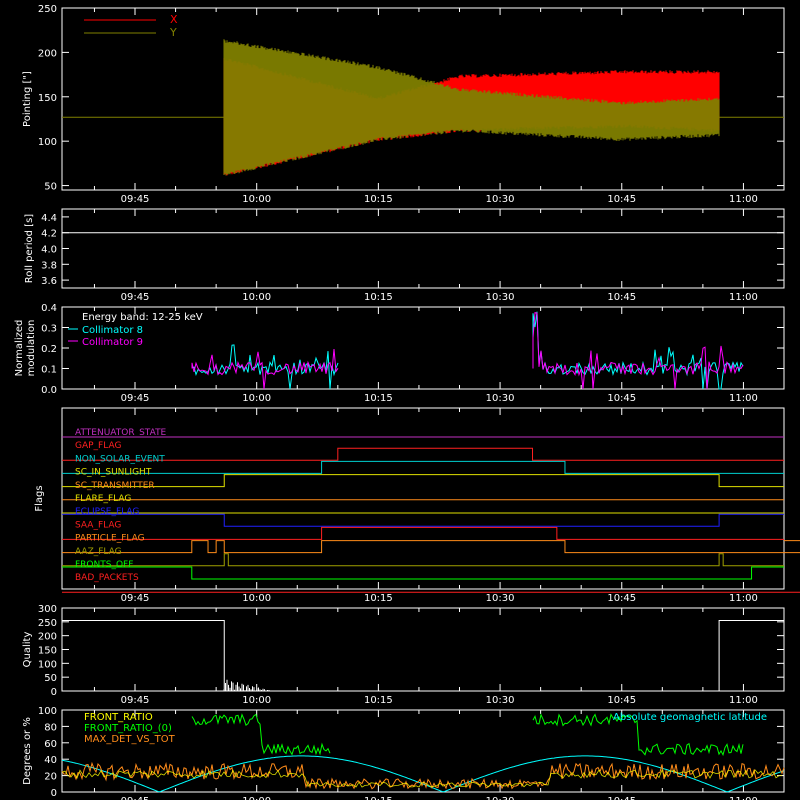 The height and width of the screenshot is (800, 800). What do you see at coordinates (19, 348) in the screenshot?
I see `y-axis-label: Normalized` at bounding box center [19, 348].